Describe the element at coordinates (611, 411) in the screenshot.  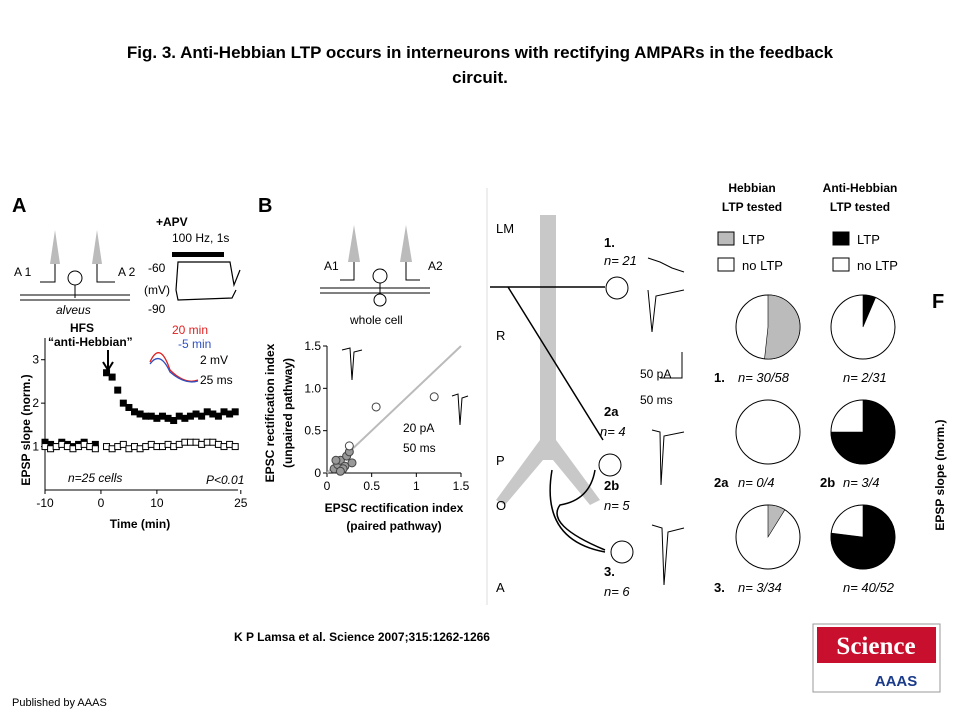
I see `cell-id: 2a` at that location.